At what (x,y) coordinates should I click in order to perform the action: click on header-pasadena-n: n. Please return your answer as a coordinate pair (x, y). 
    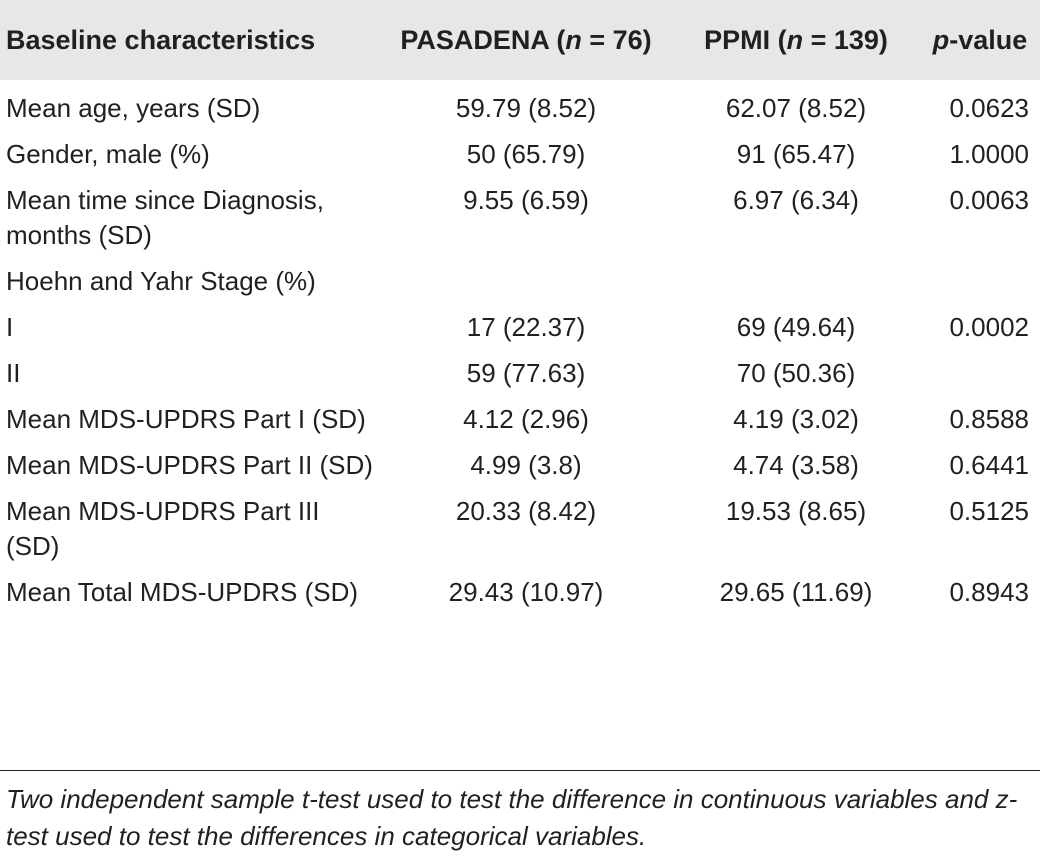
    Looking at the image, I should click on (573, 39).